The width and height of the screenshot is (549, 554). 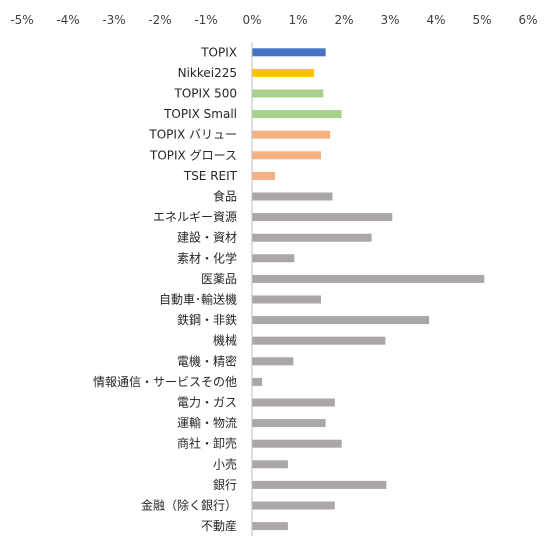 What do you see at coordinates (207, 360) in the screenshot?
I see `category-label: 電機・精密` at bounding box center [207, 360].